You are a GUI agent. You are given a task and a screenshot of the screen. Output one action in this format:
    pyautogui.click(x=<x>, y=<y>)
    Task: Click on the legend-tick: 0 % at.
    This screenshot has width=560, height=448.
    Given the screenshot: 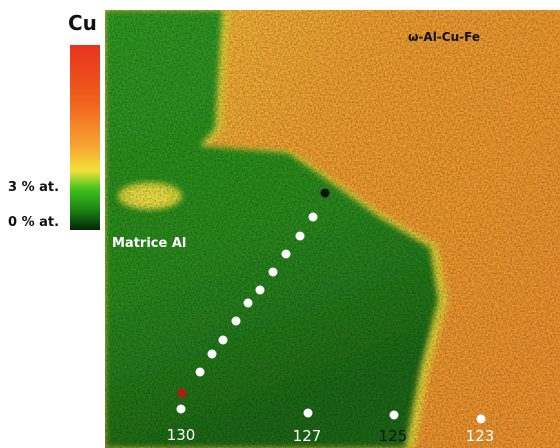 What is the action you would take?
    pyautogui.click(x=33, y=222)
    